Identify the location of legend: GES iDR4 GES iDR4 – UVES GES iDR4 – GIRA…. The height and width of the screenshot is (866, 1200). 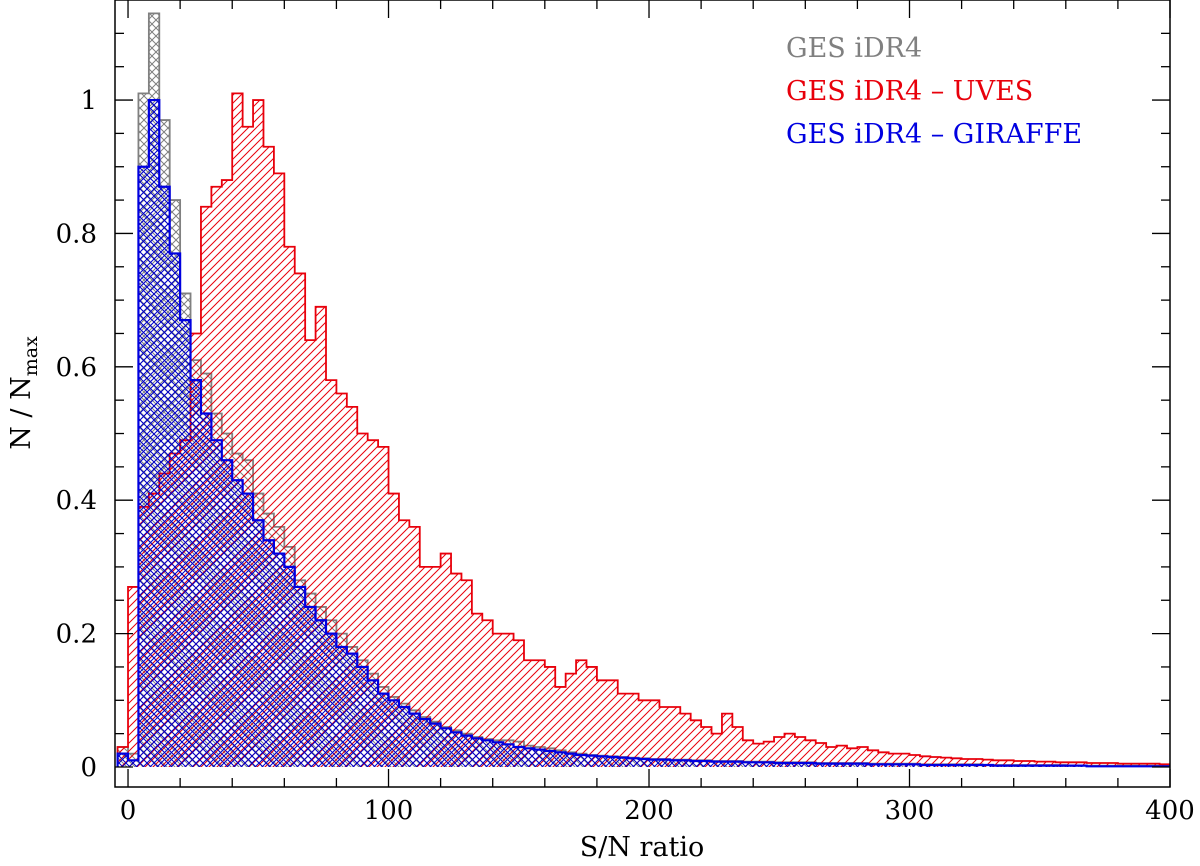
(934, 91).